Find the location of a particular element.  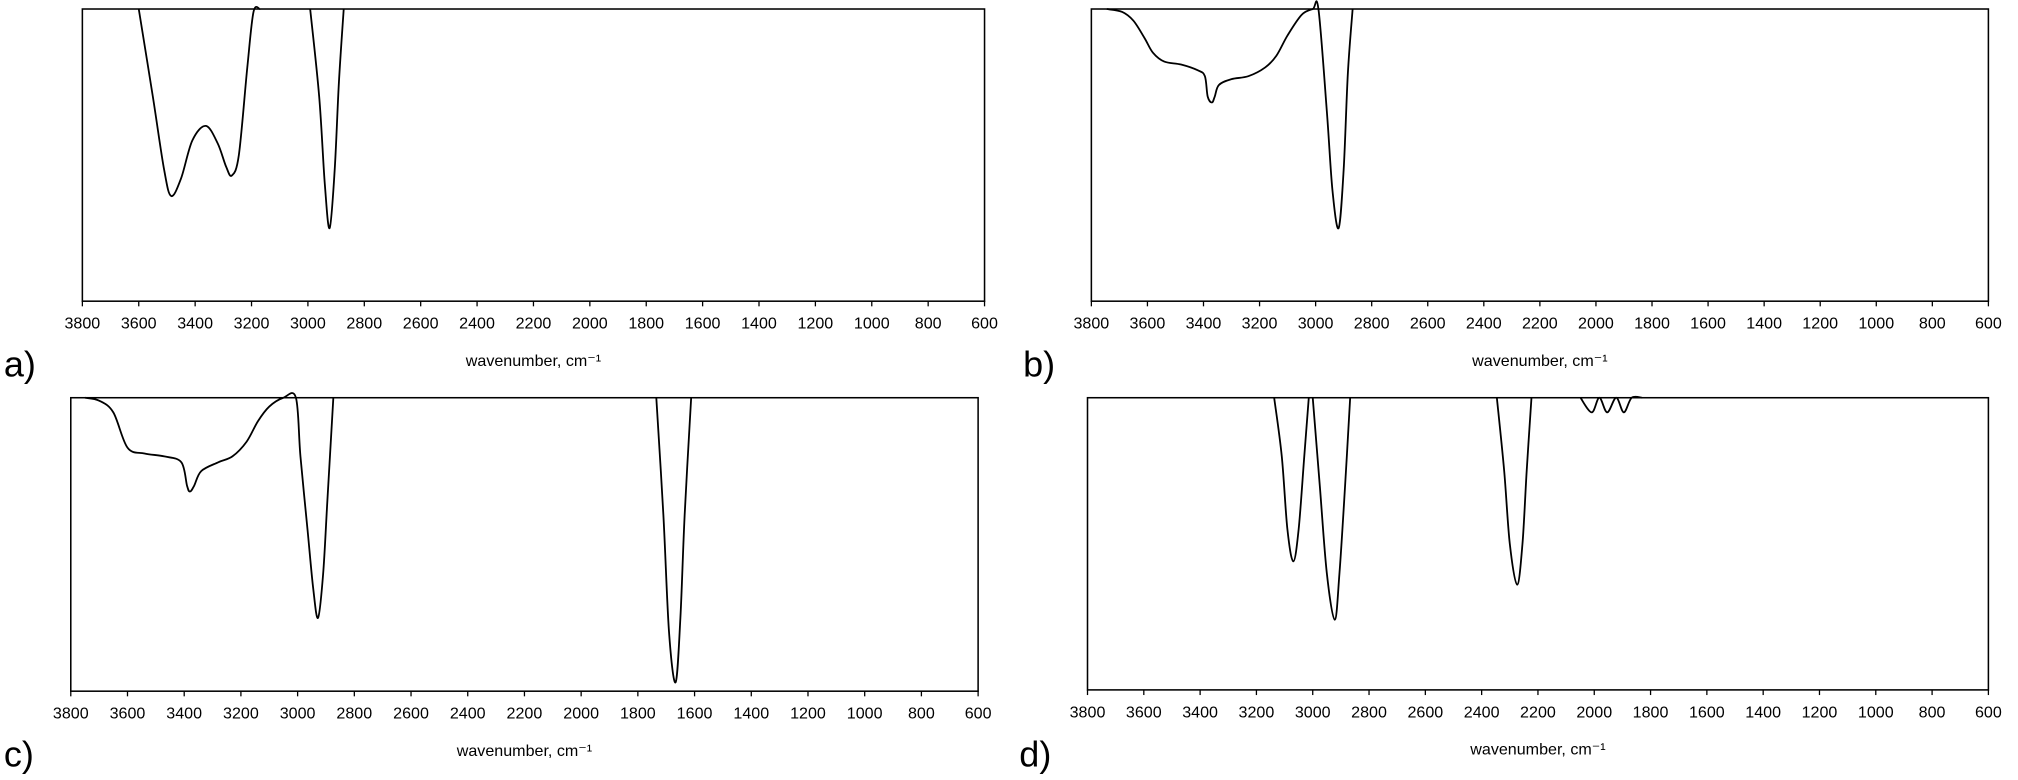

panel-label: b) is located at coordinates (1039, 363).